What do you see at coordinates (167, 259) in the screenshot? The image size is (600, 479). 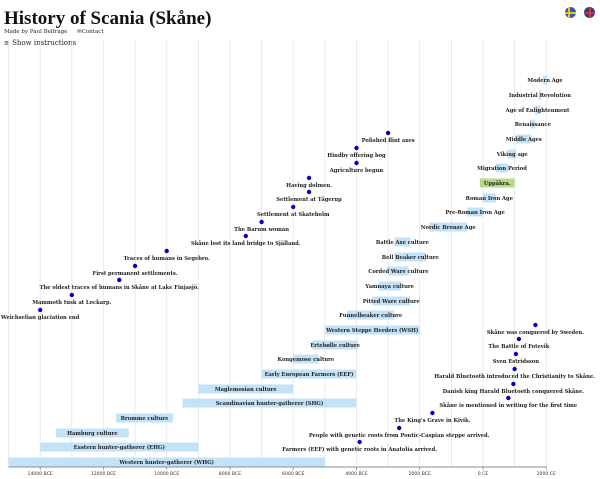 I see `event-label: Traces of humans in Segebro.` at bounding box center [167, 259].